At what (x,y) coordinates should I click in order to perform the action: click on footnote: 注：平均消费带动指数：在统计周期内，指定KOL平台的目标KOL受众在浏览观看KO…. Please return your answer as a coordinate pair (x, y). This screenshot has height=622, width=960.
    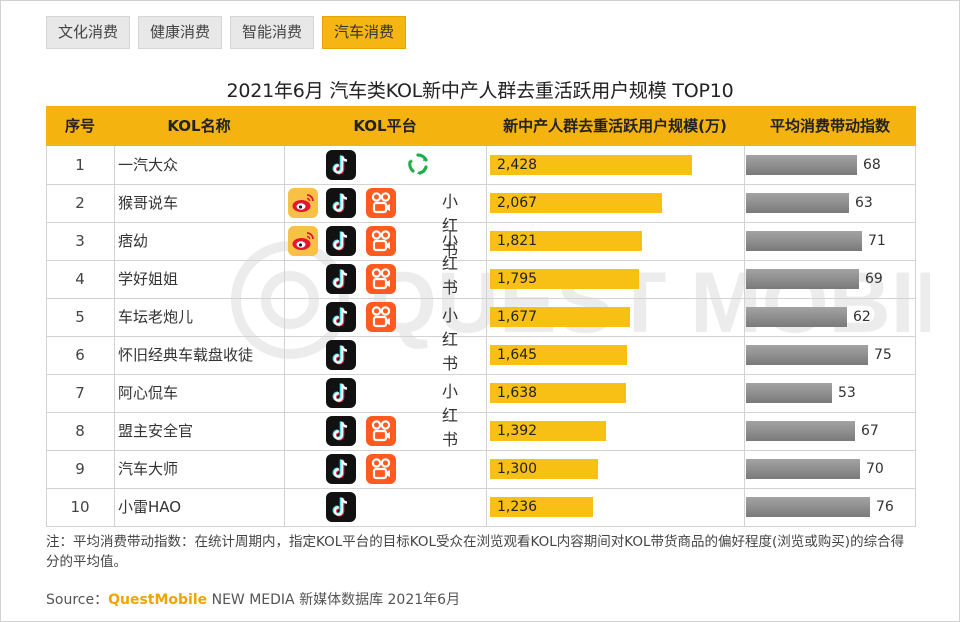
    Looking at the image, I should click on (475, 552).